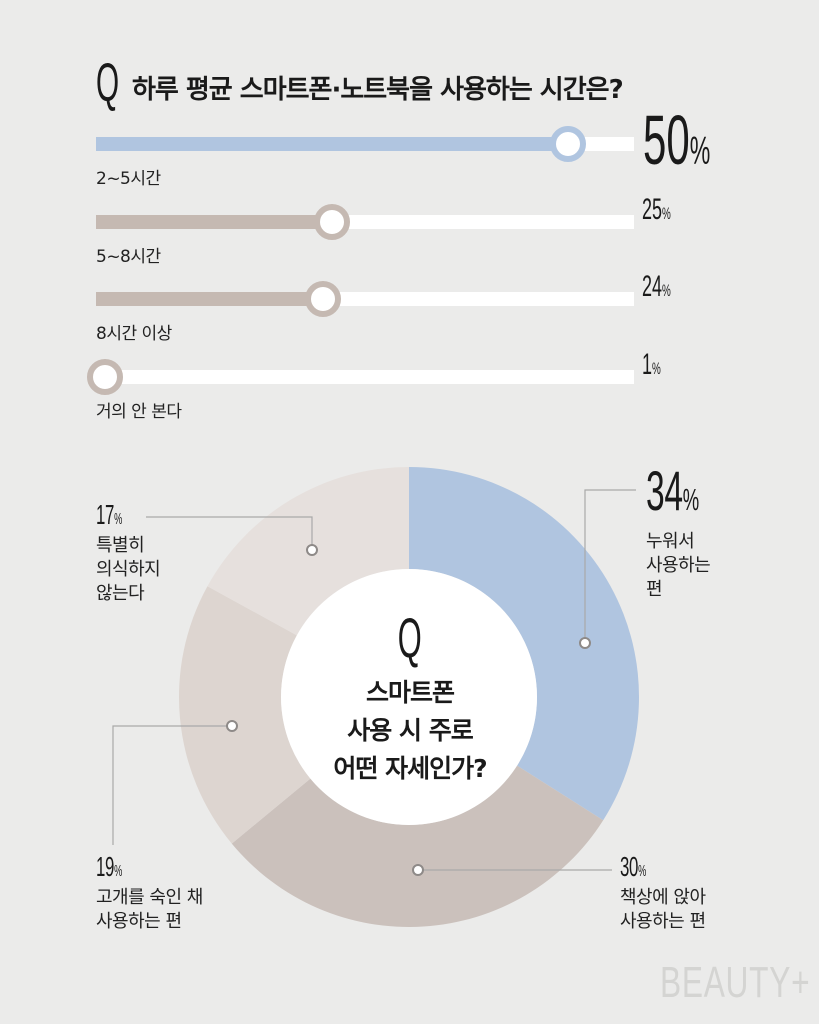 This screenshot has width=819, height=1024. Describe the element at coordinates (735, 982) in the screenshot. I see `brand-logo: BEAUTY+` at that location.